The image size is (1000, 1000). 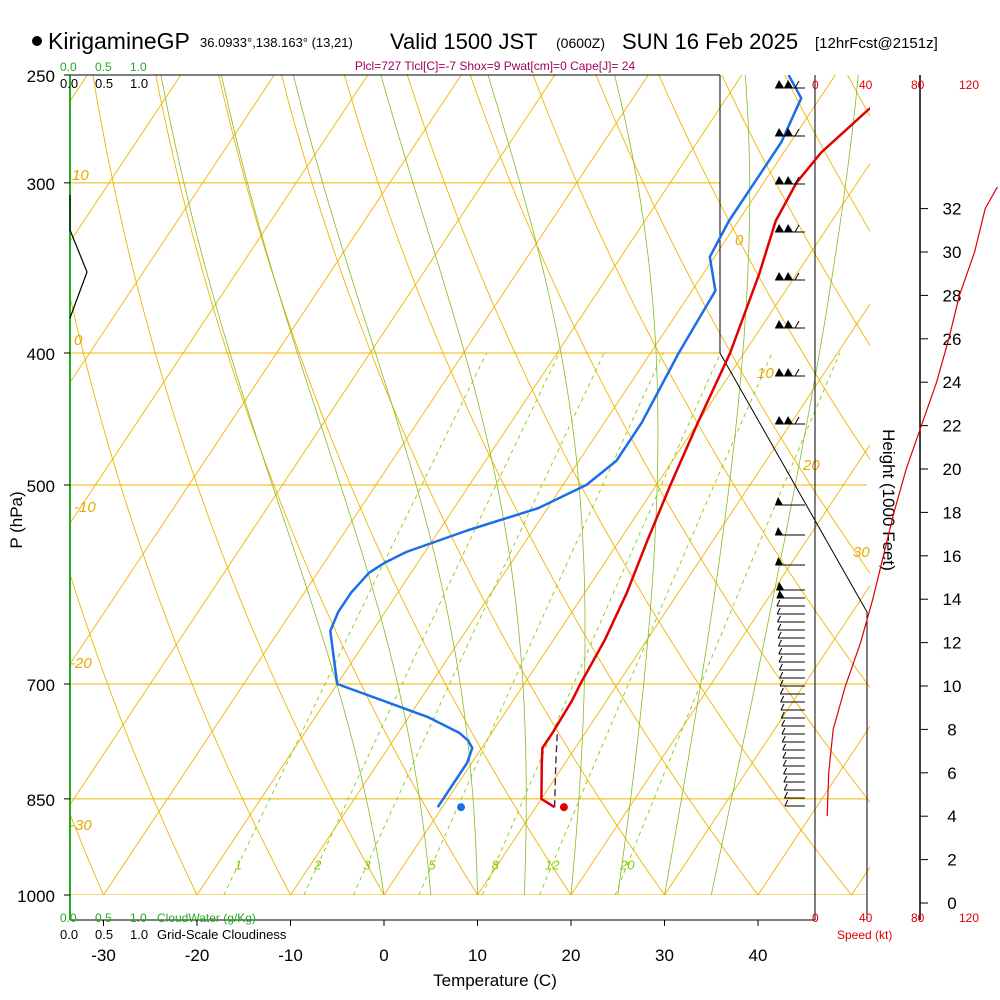 I want to click on height-tick-label-6: 6, so click(x=951, y=773).